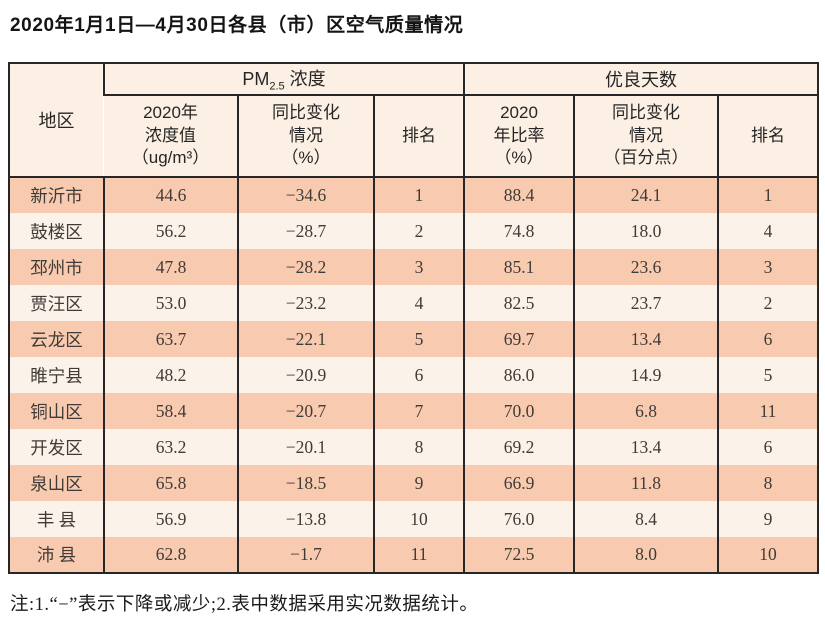 The image size is (825, 620). What do you see at coordinates (418, 136) in the screenshot?
I see `column-header-pm-rank: 排名` at bounding box center [418, 136].